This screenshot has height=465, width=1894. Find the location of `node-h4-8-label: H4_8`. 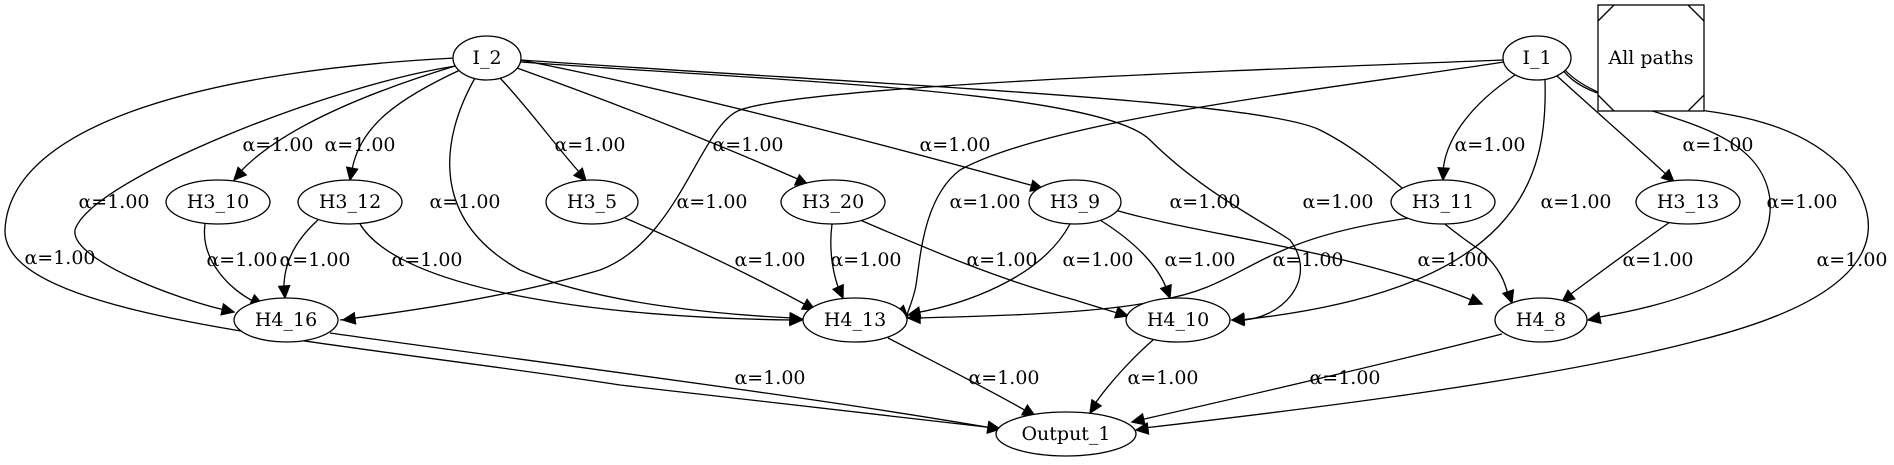

node-h4-8-label: H4_8 is located at coordinates (1541, 320).